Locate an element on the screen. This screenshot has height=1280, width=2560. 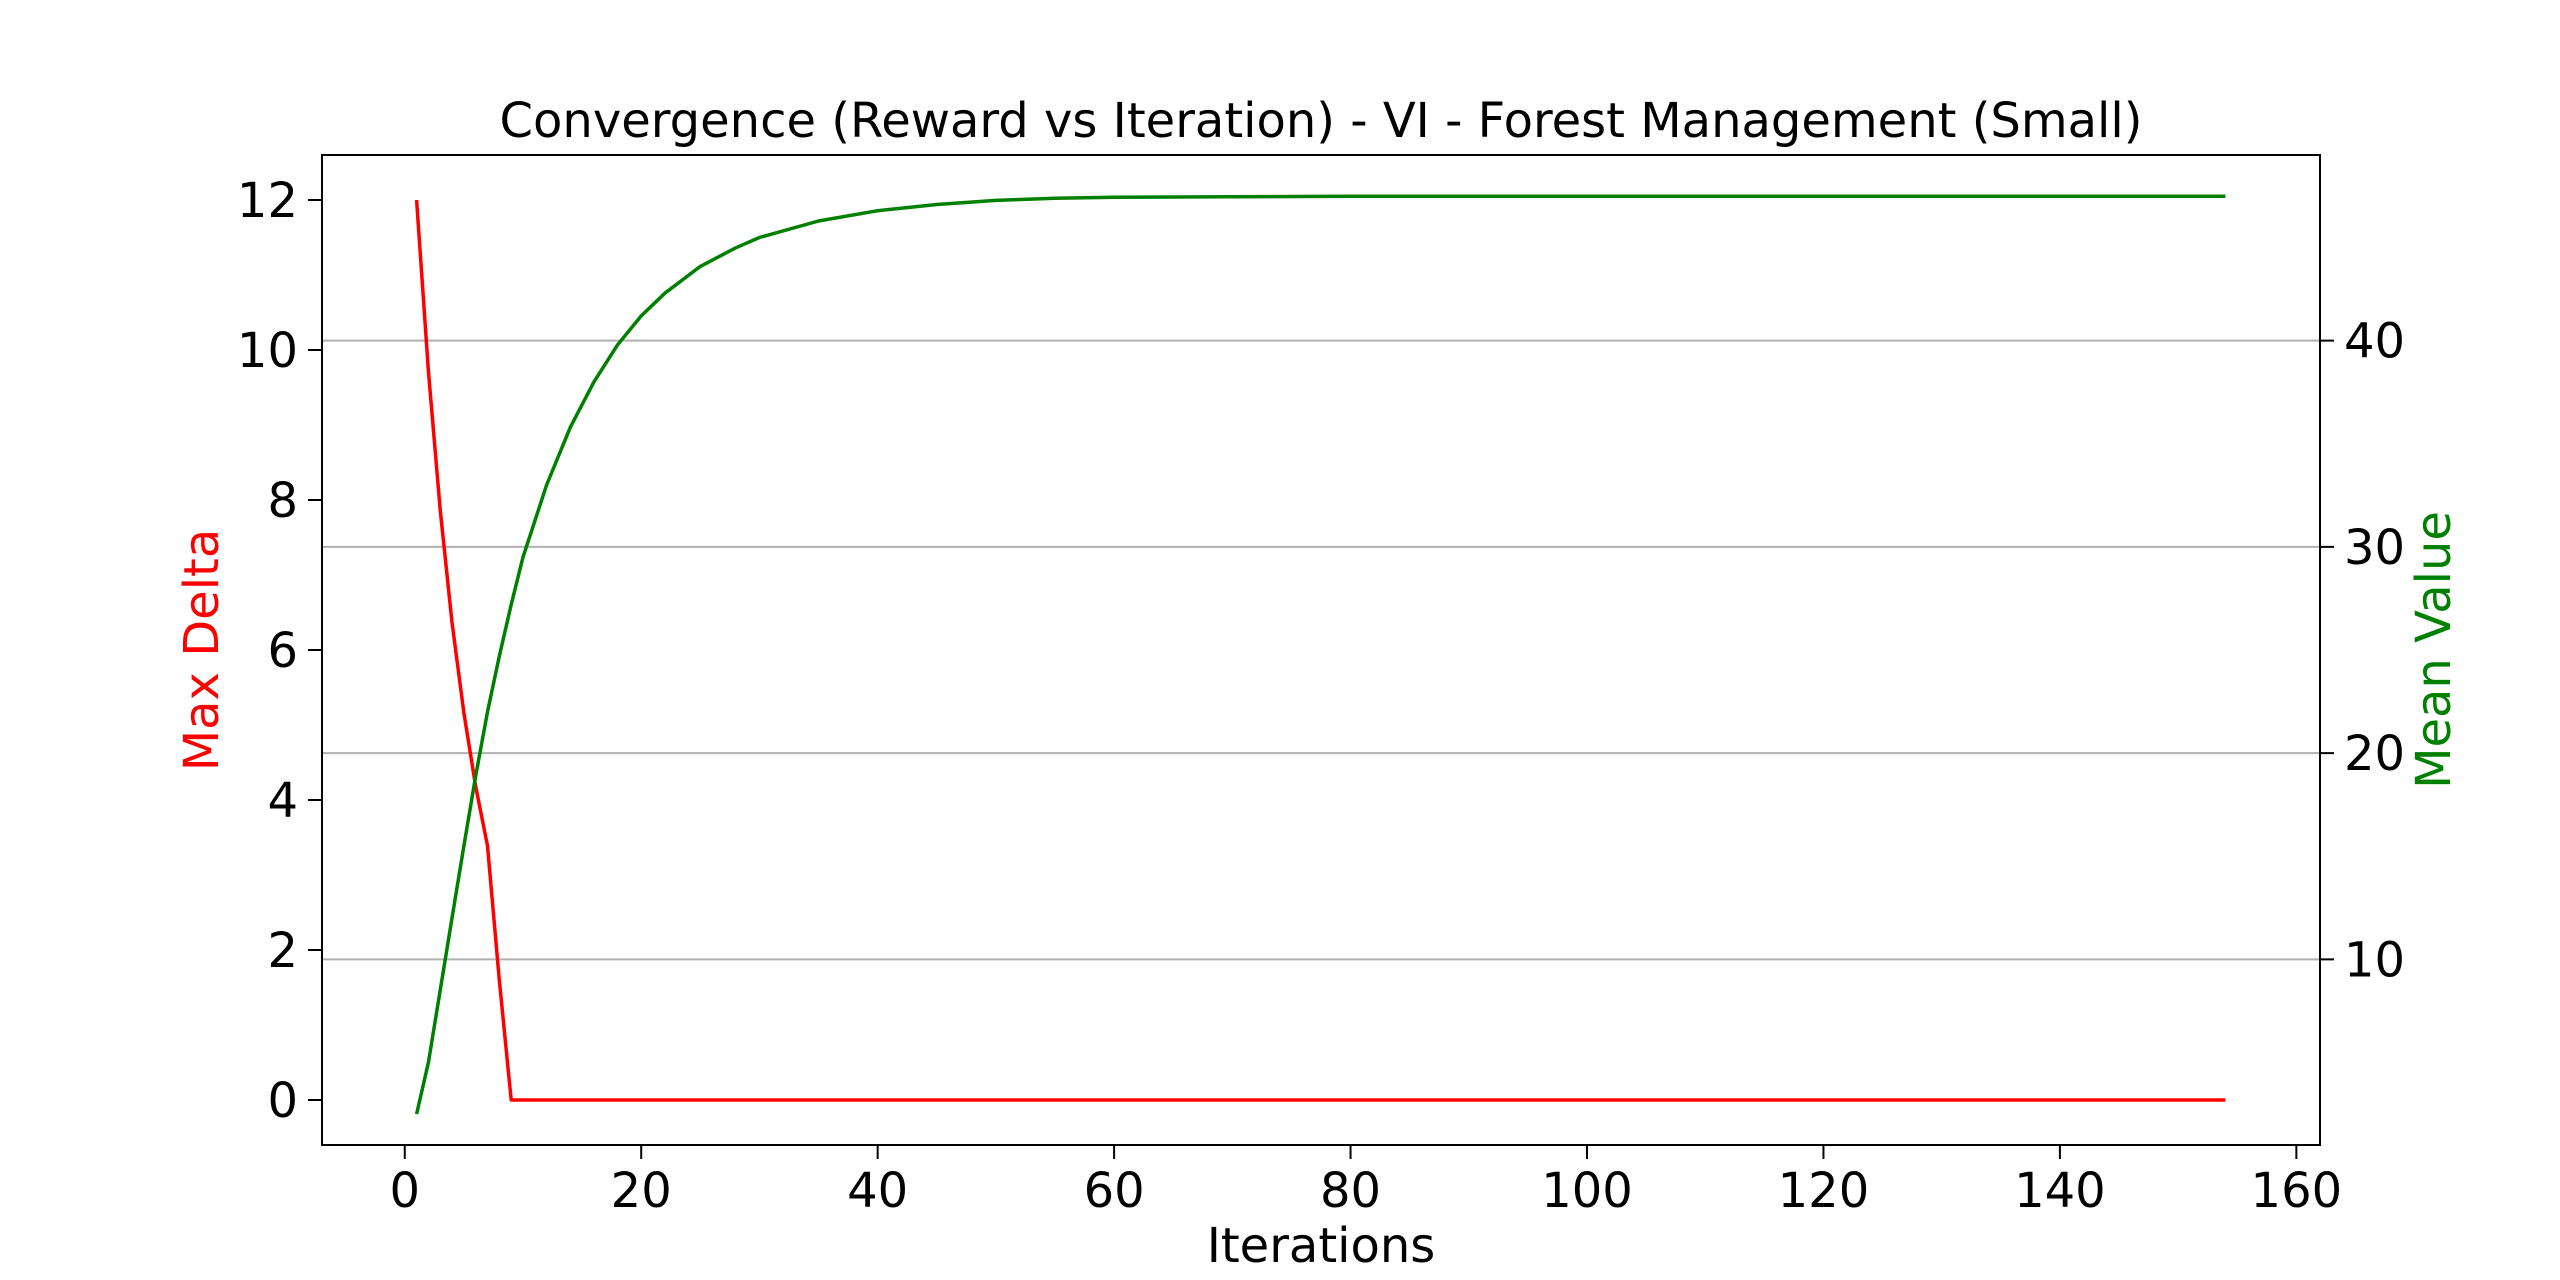
left-y-tick-label: 10 is located at coordinates (267, 351).